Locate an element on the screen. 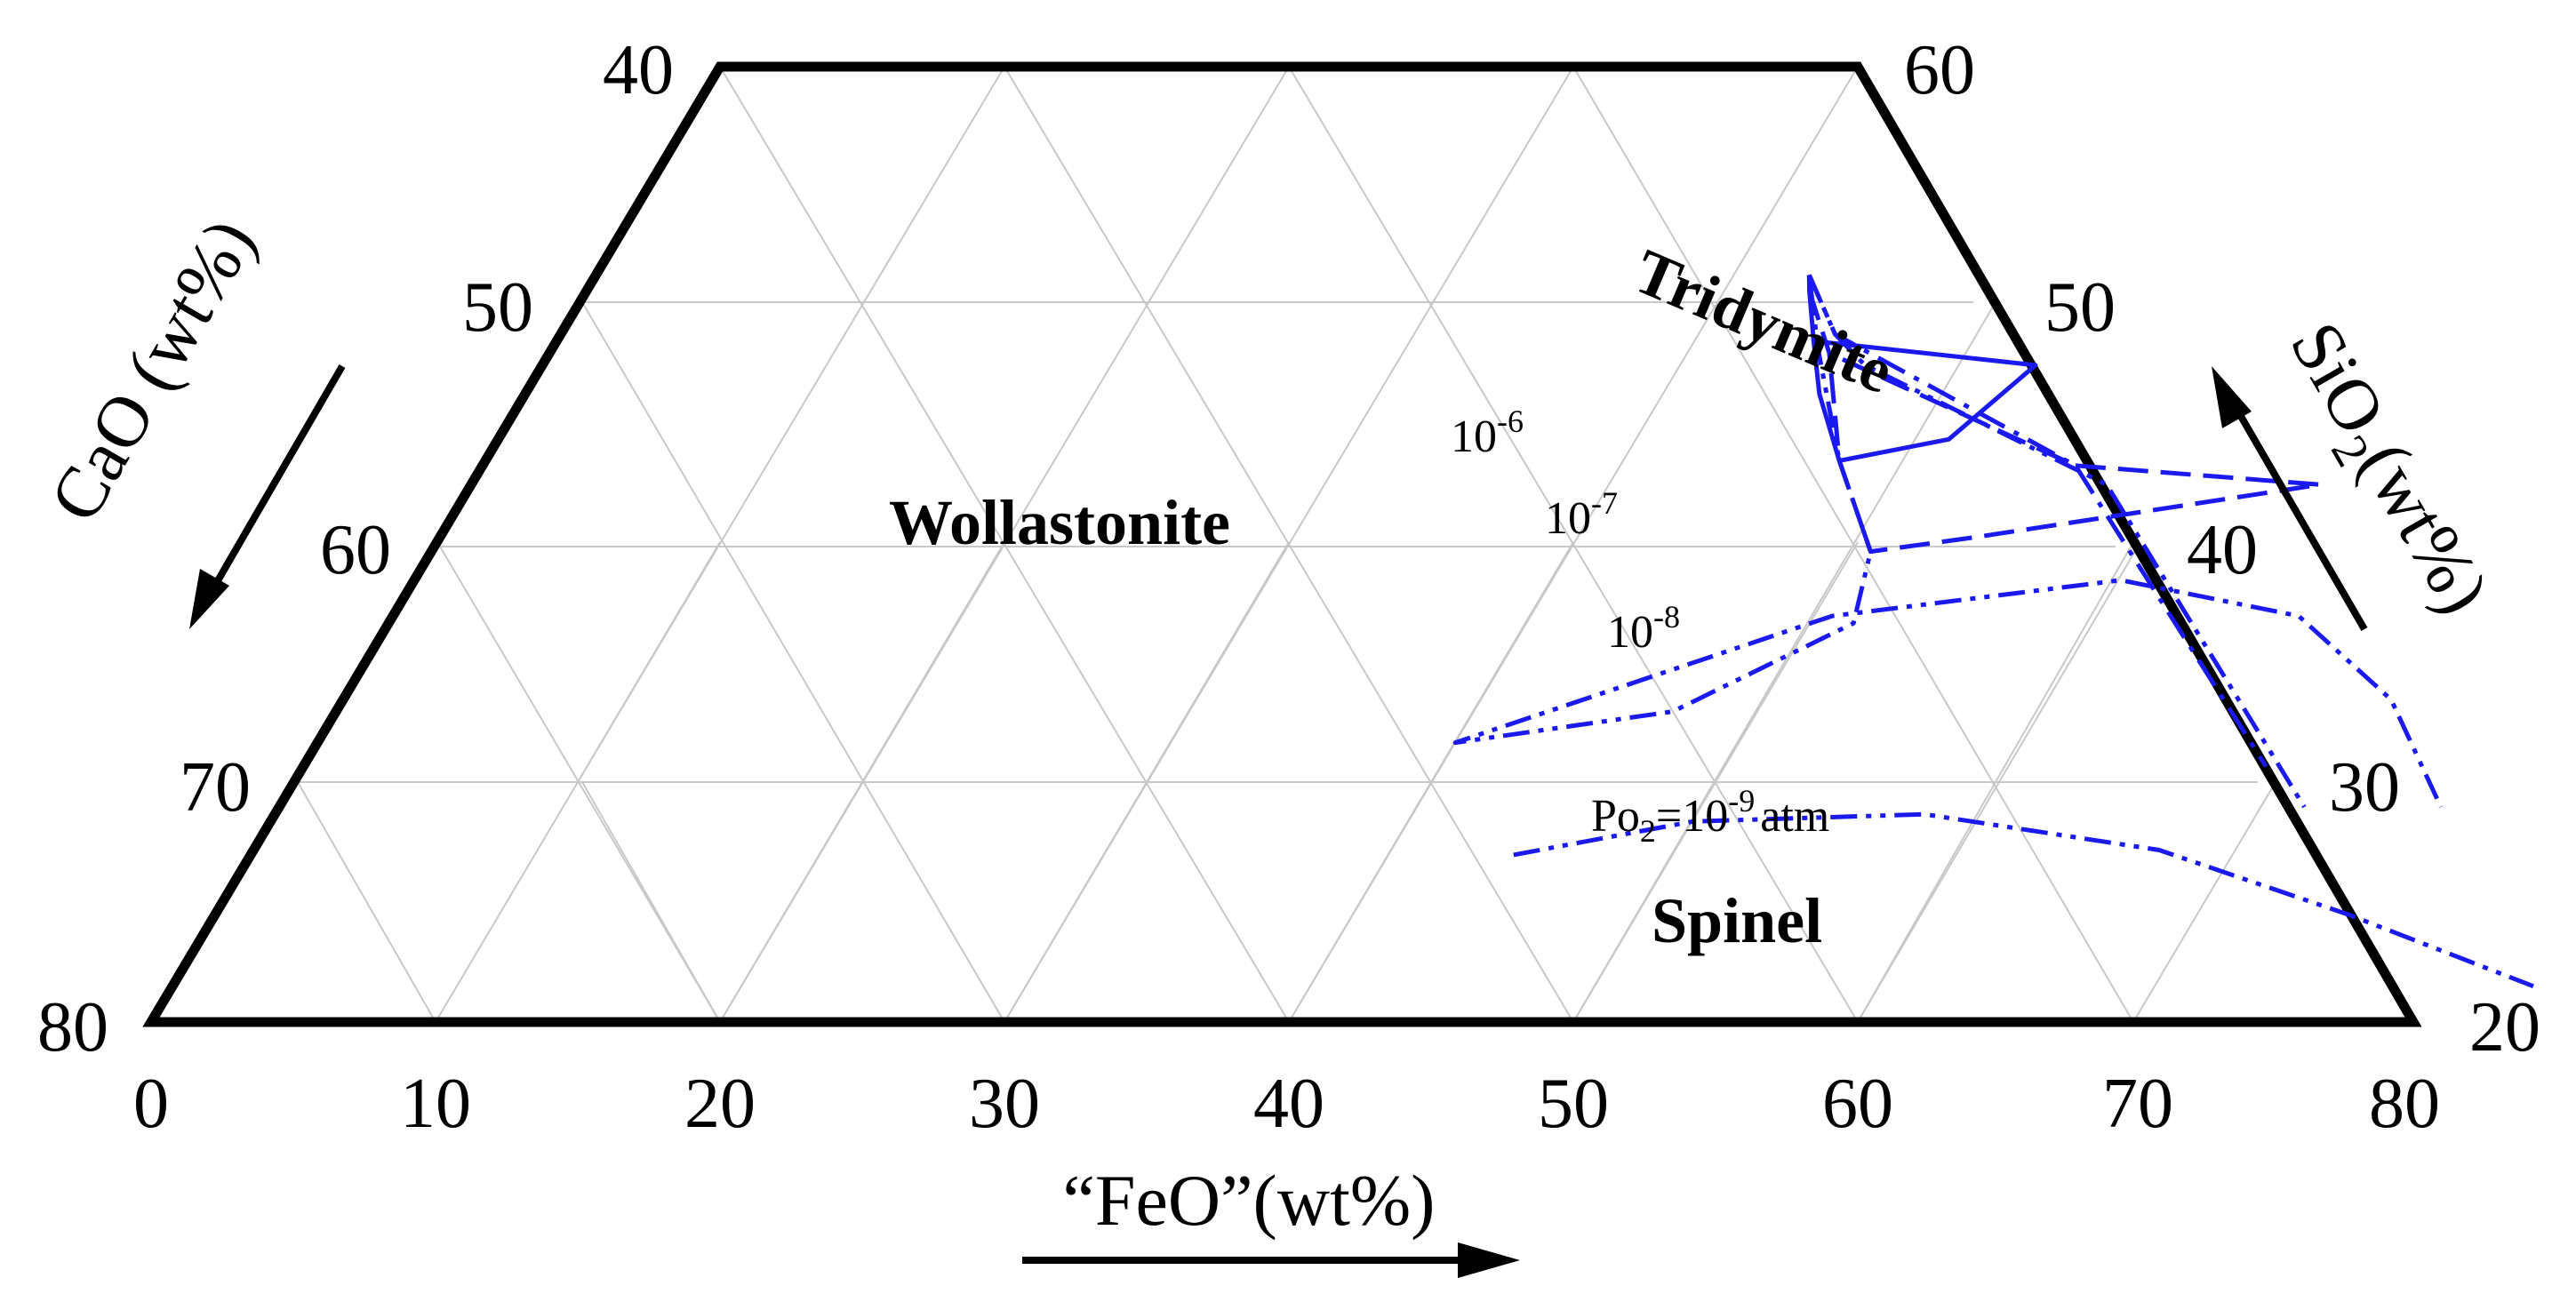  isobar-label-1e-8: 10-8 is located at coordinates (1643, 628).